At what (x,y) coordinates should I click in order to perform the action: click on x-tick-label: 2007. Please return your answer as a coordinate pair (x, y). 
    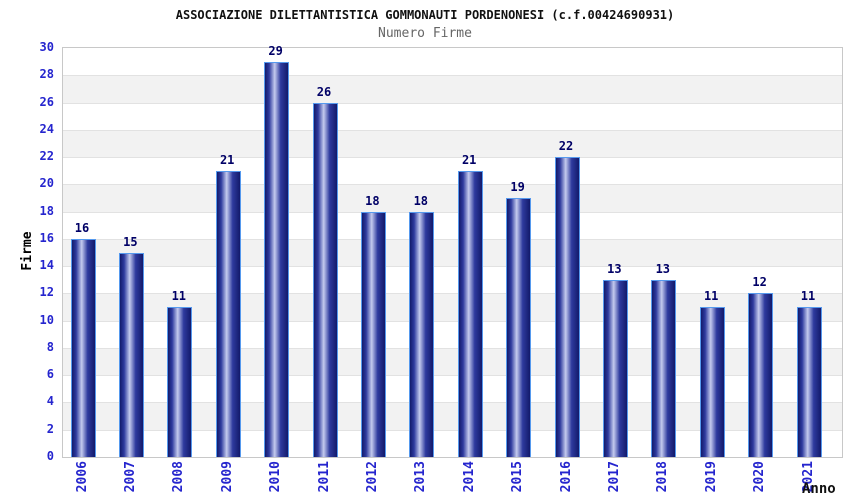
    Looking at the image, I should click on (130, 477).